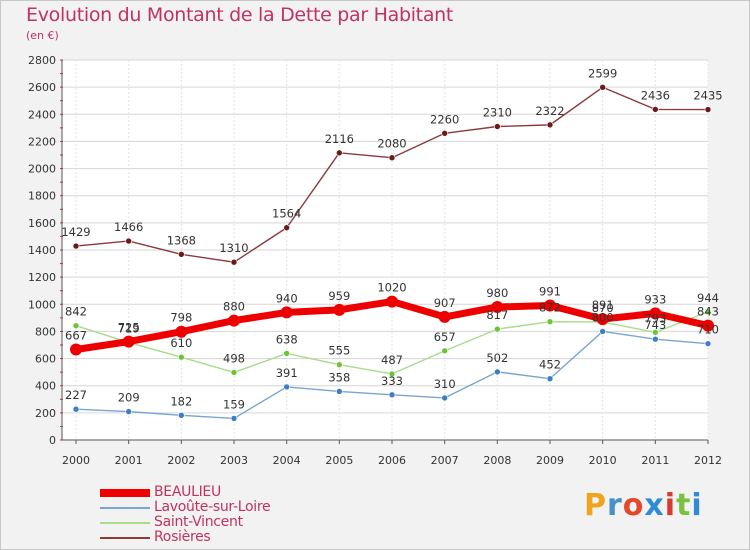 This screenshot has width=750, height=550. I want to click on data-label: 2436, so click(655, 95).